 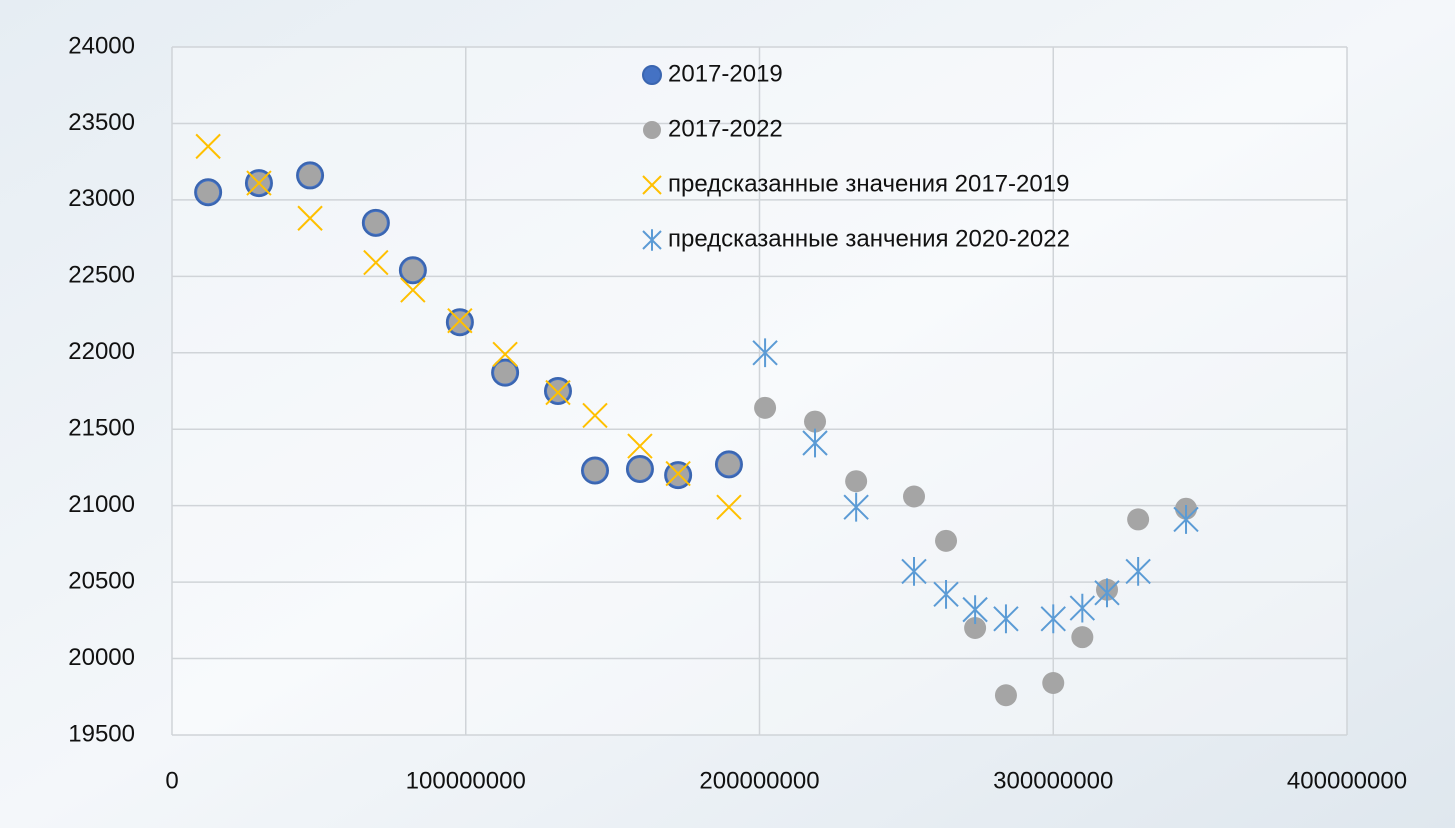 What do you see at coordinates (101, 428) in the screenshot?
I see `y-tick-label: 21500` at bounding box center [101, 428].